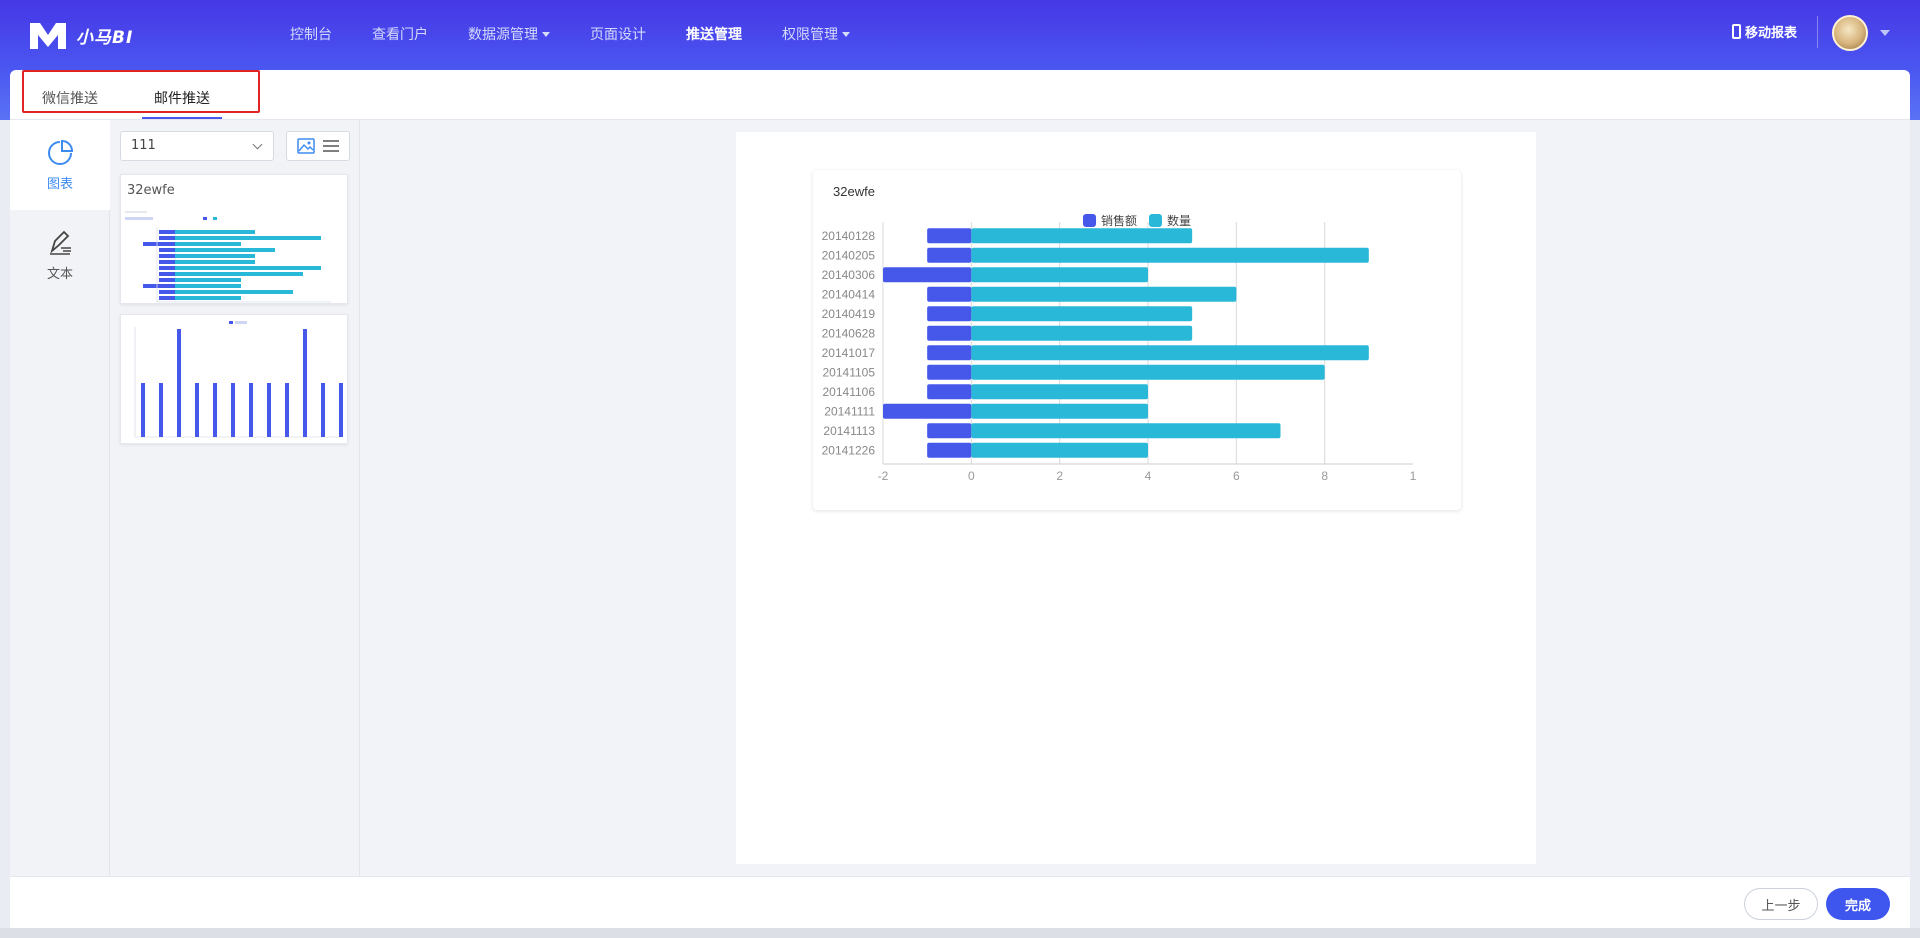  I want to click on nav-console: 控制台, so click(311, 34).